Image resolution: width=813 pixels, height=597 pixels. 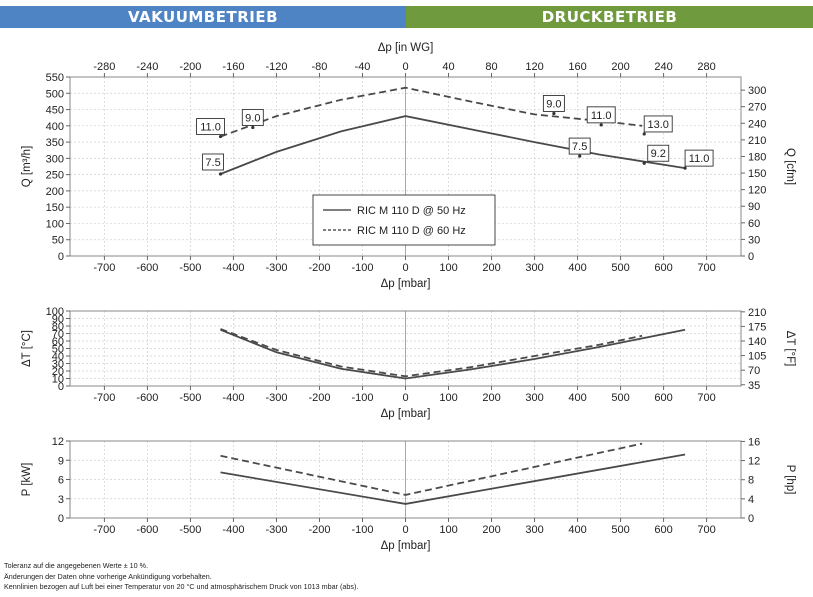 I want to click on y-tick-label: 9, so click(x=61, y=461).